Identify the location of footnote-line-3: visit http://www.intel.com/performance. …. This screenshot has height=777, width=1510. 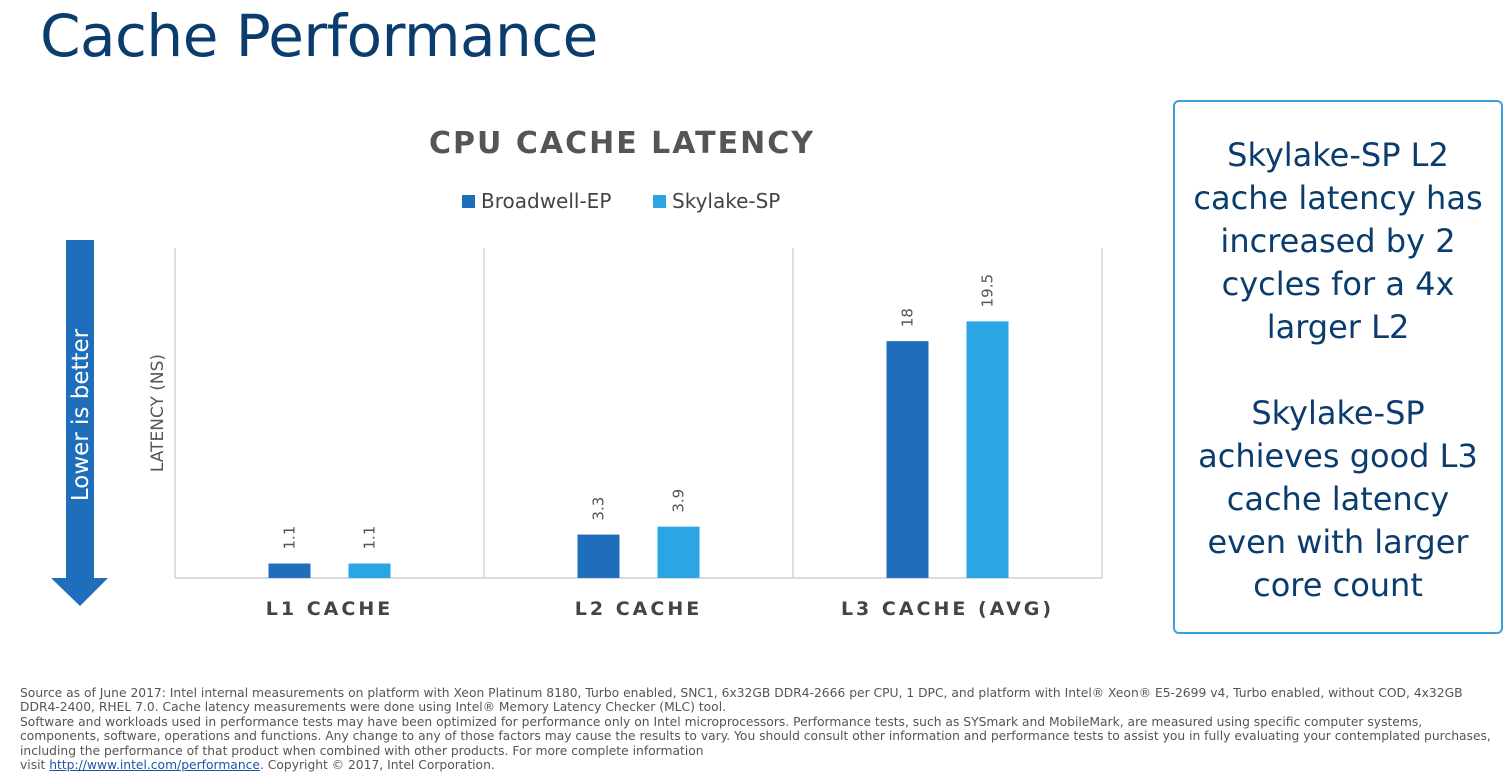
(760, 765).